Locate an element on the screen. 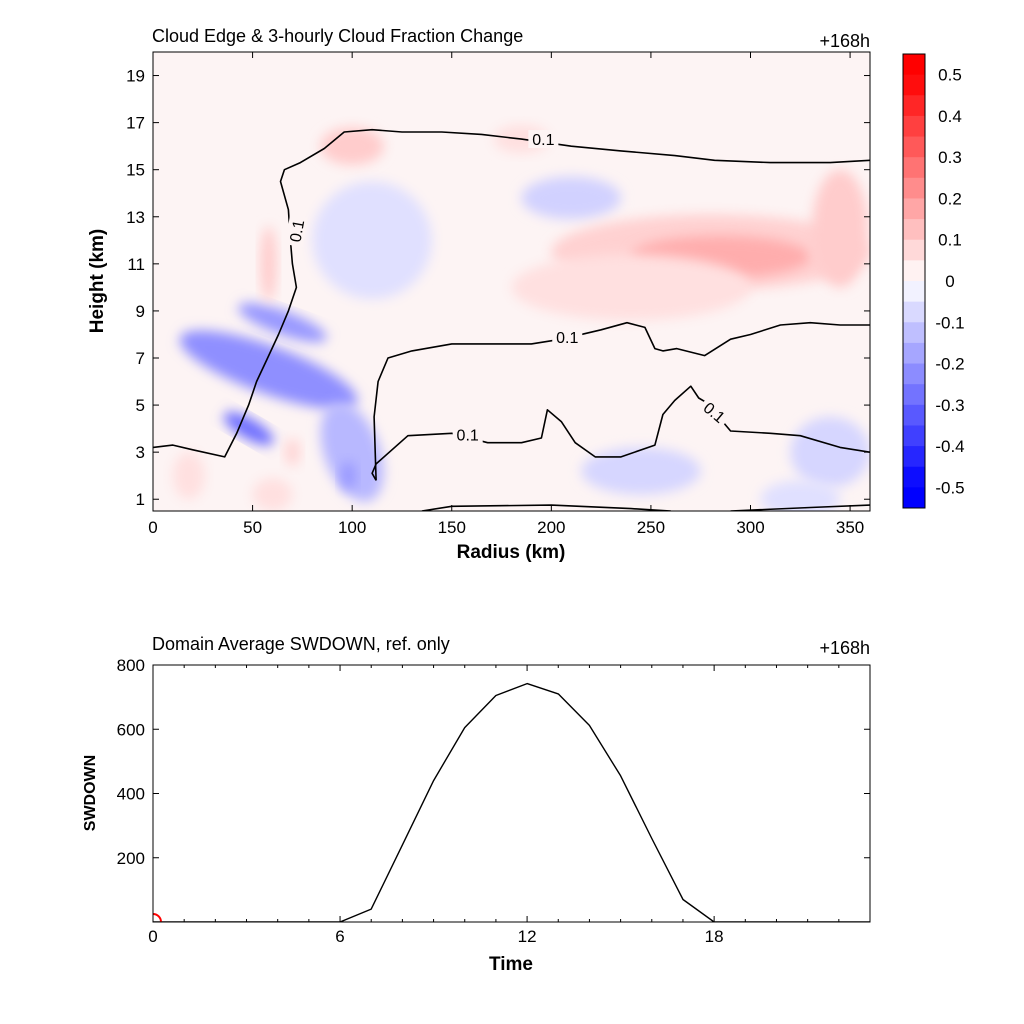  x-tick-label: 12 is located at coordinates (527, 936).